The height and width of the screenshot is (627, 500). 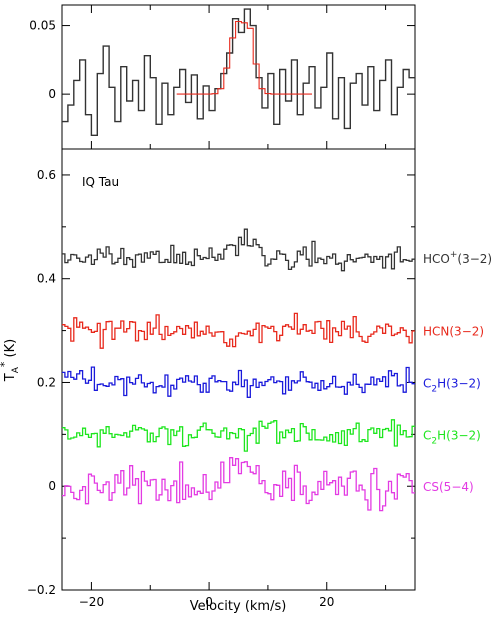 I want to click on series-label: HCN(3−2), so click(x=453, y=332).